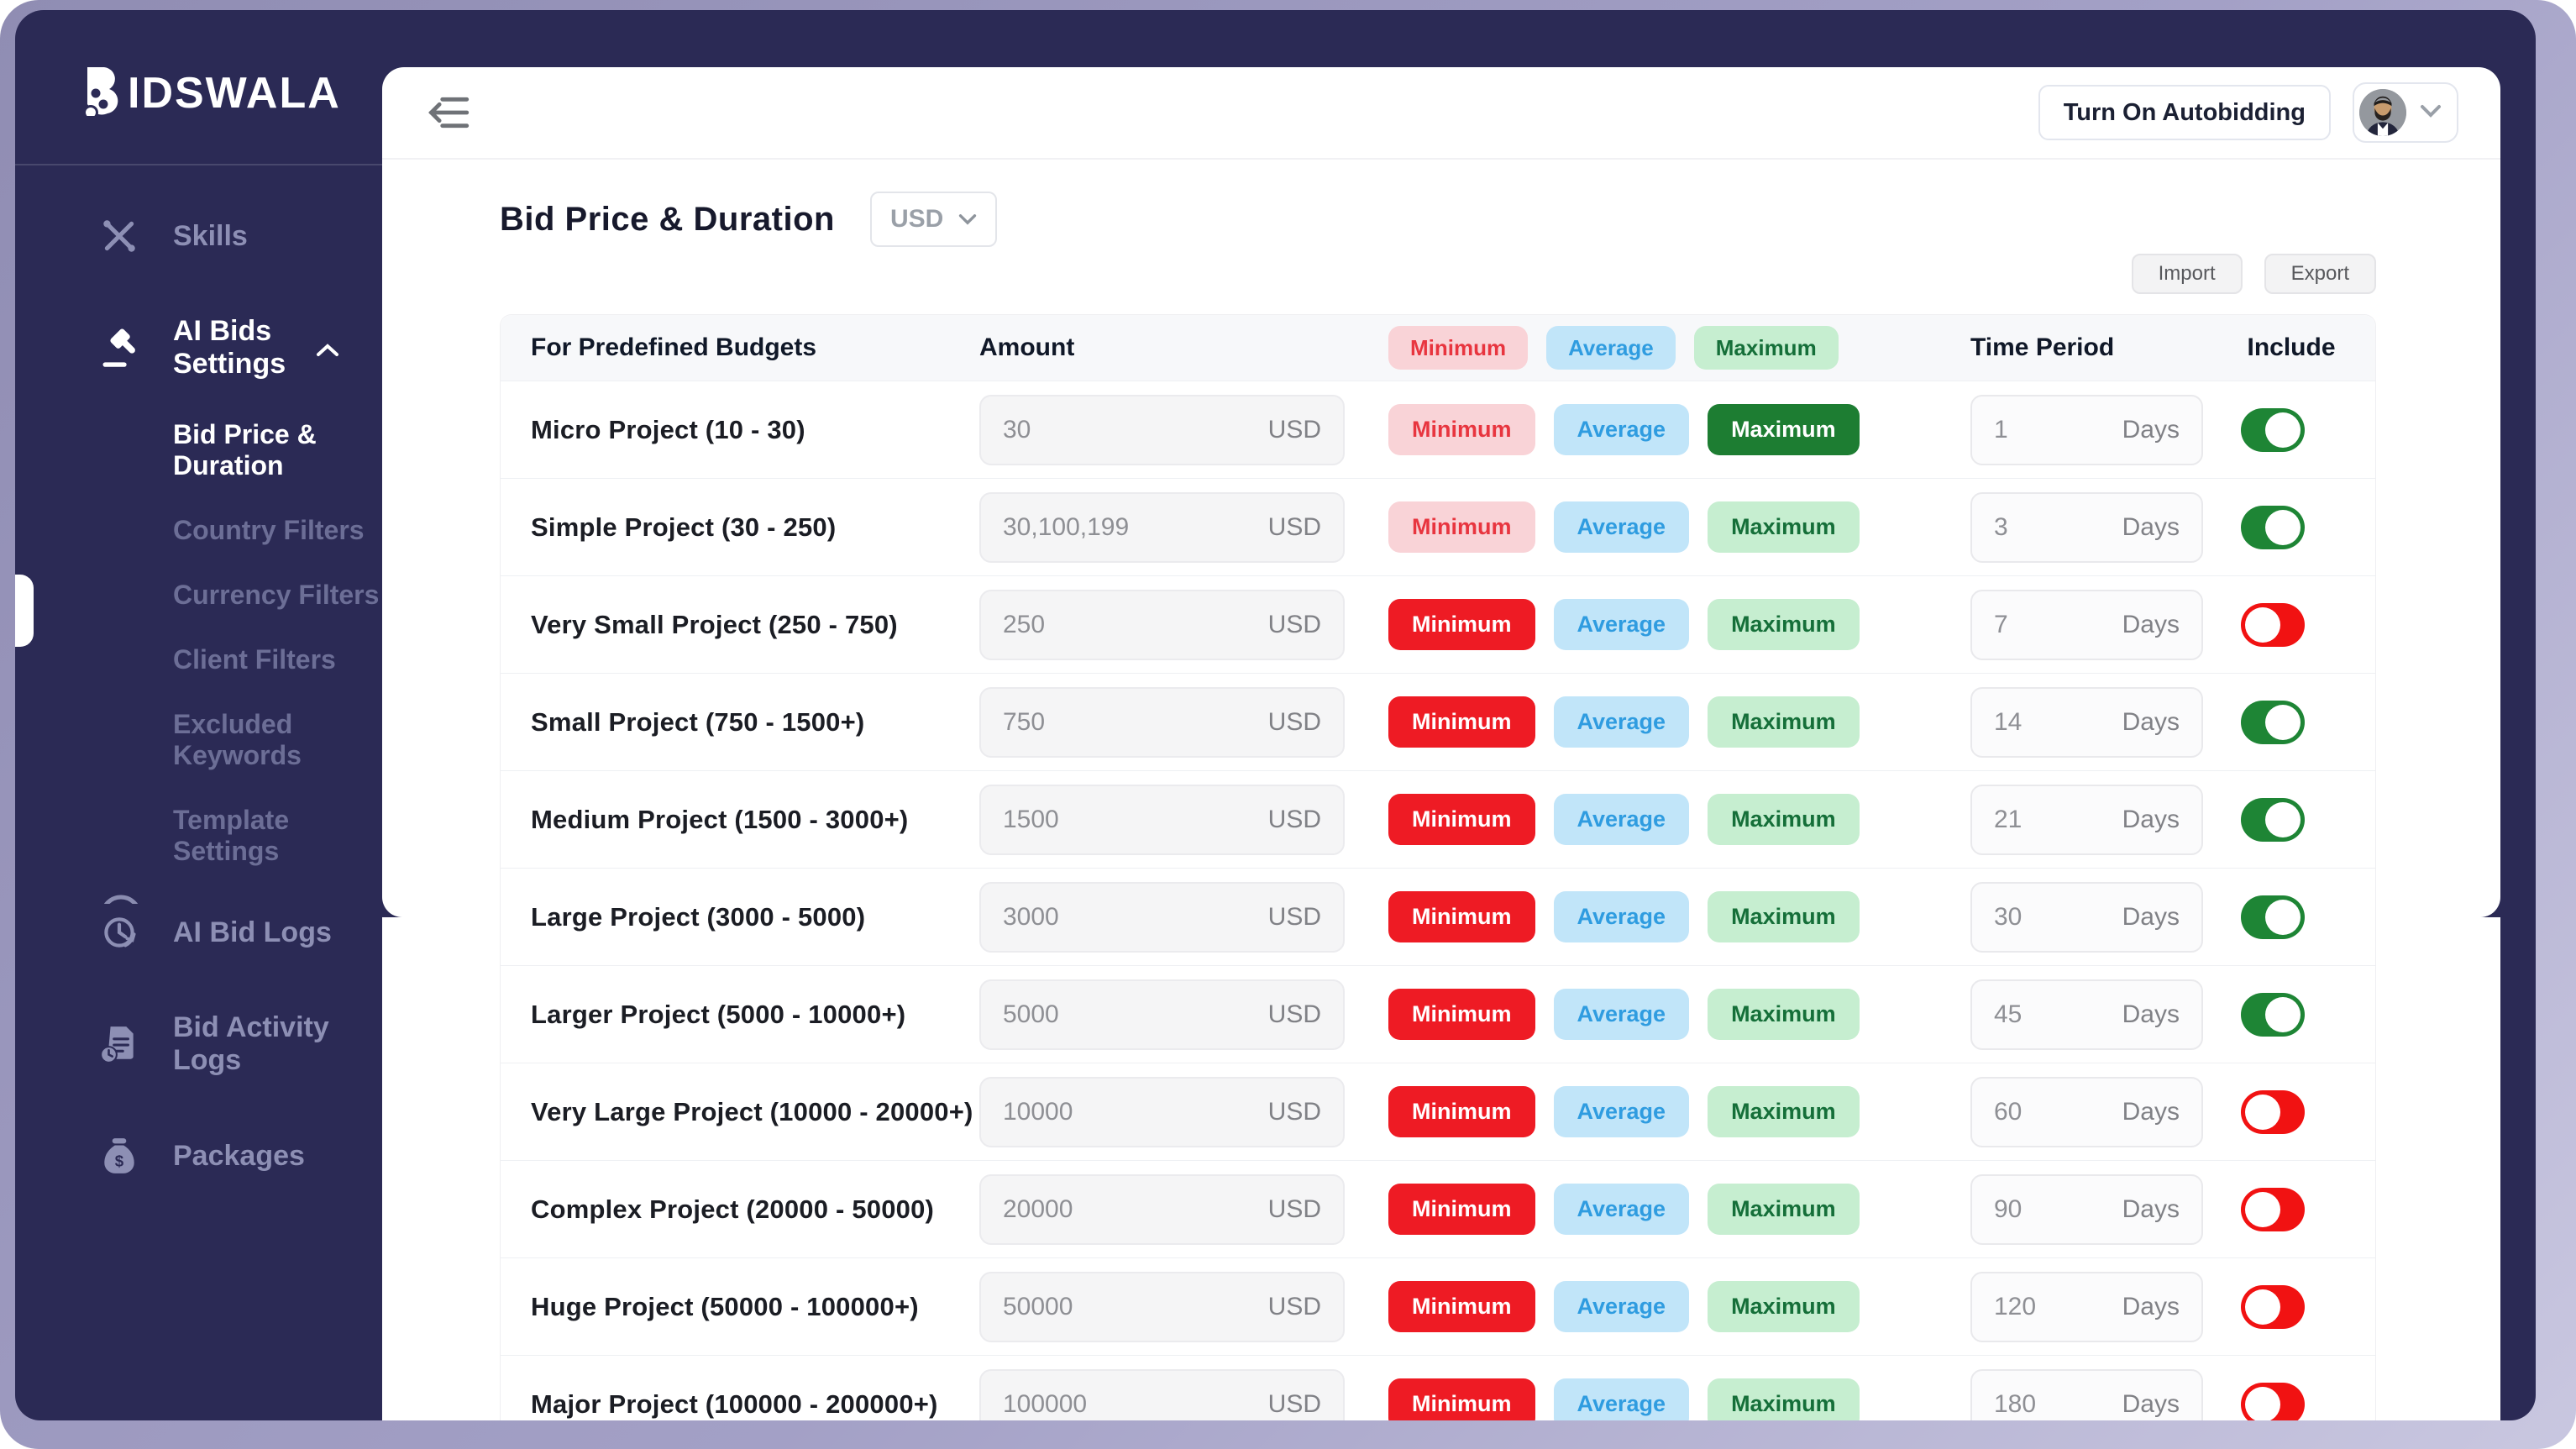  I want to click on sidebar-item-skills: Skills, so click(198, 236).